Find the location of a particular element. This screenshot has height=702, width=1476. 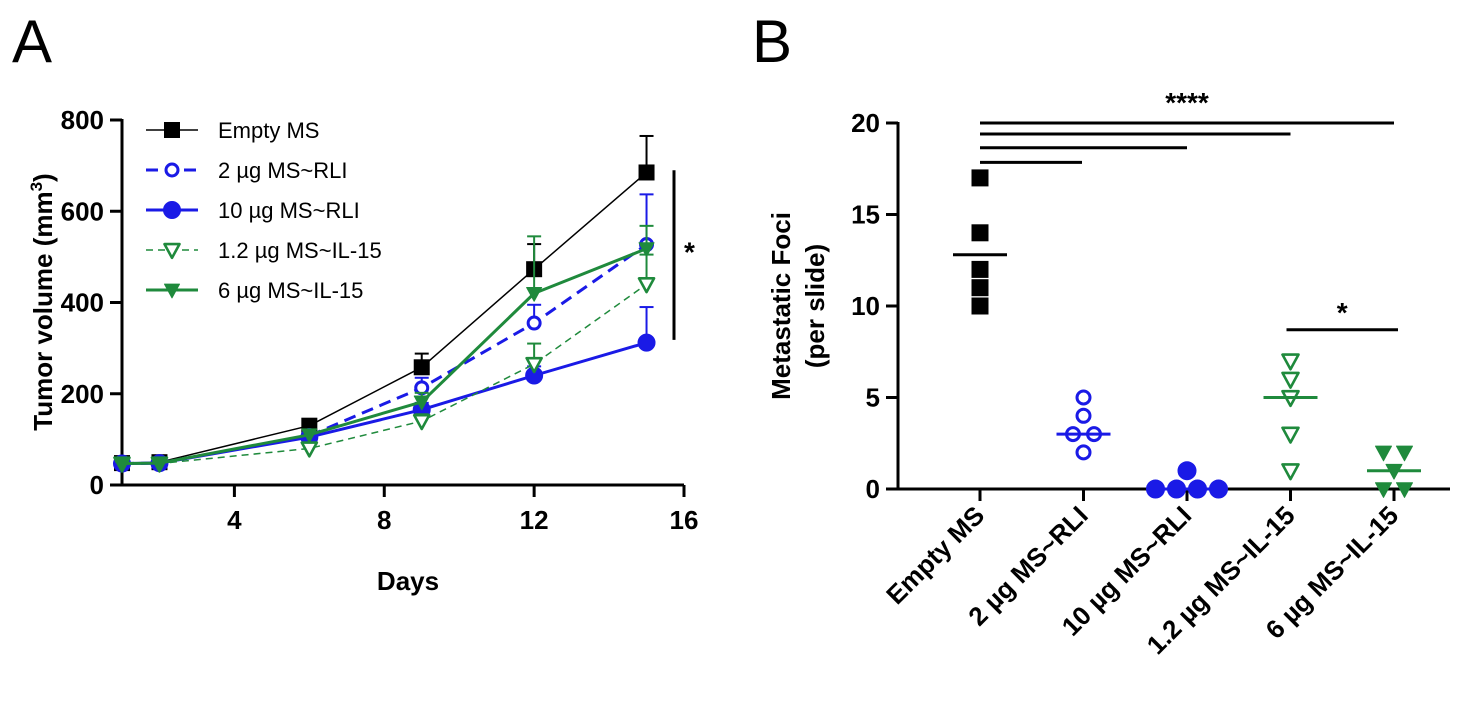

x-tick-label-a: 12 is located at coordinates (534, 520).